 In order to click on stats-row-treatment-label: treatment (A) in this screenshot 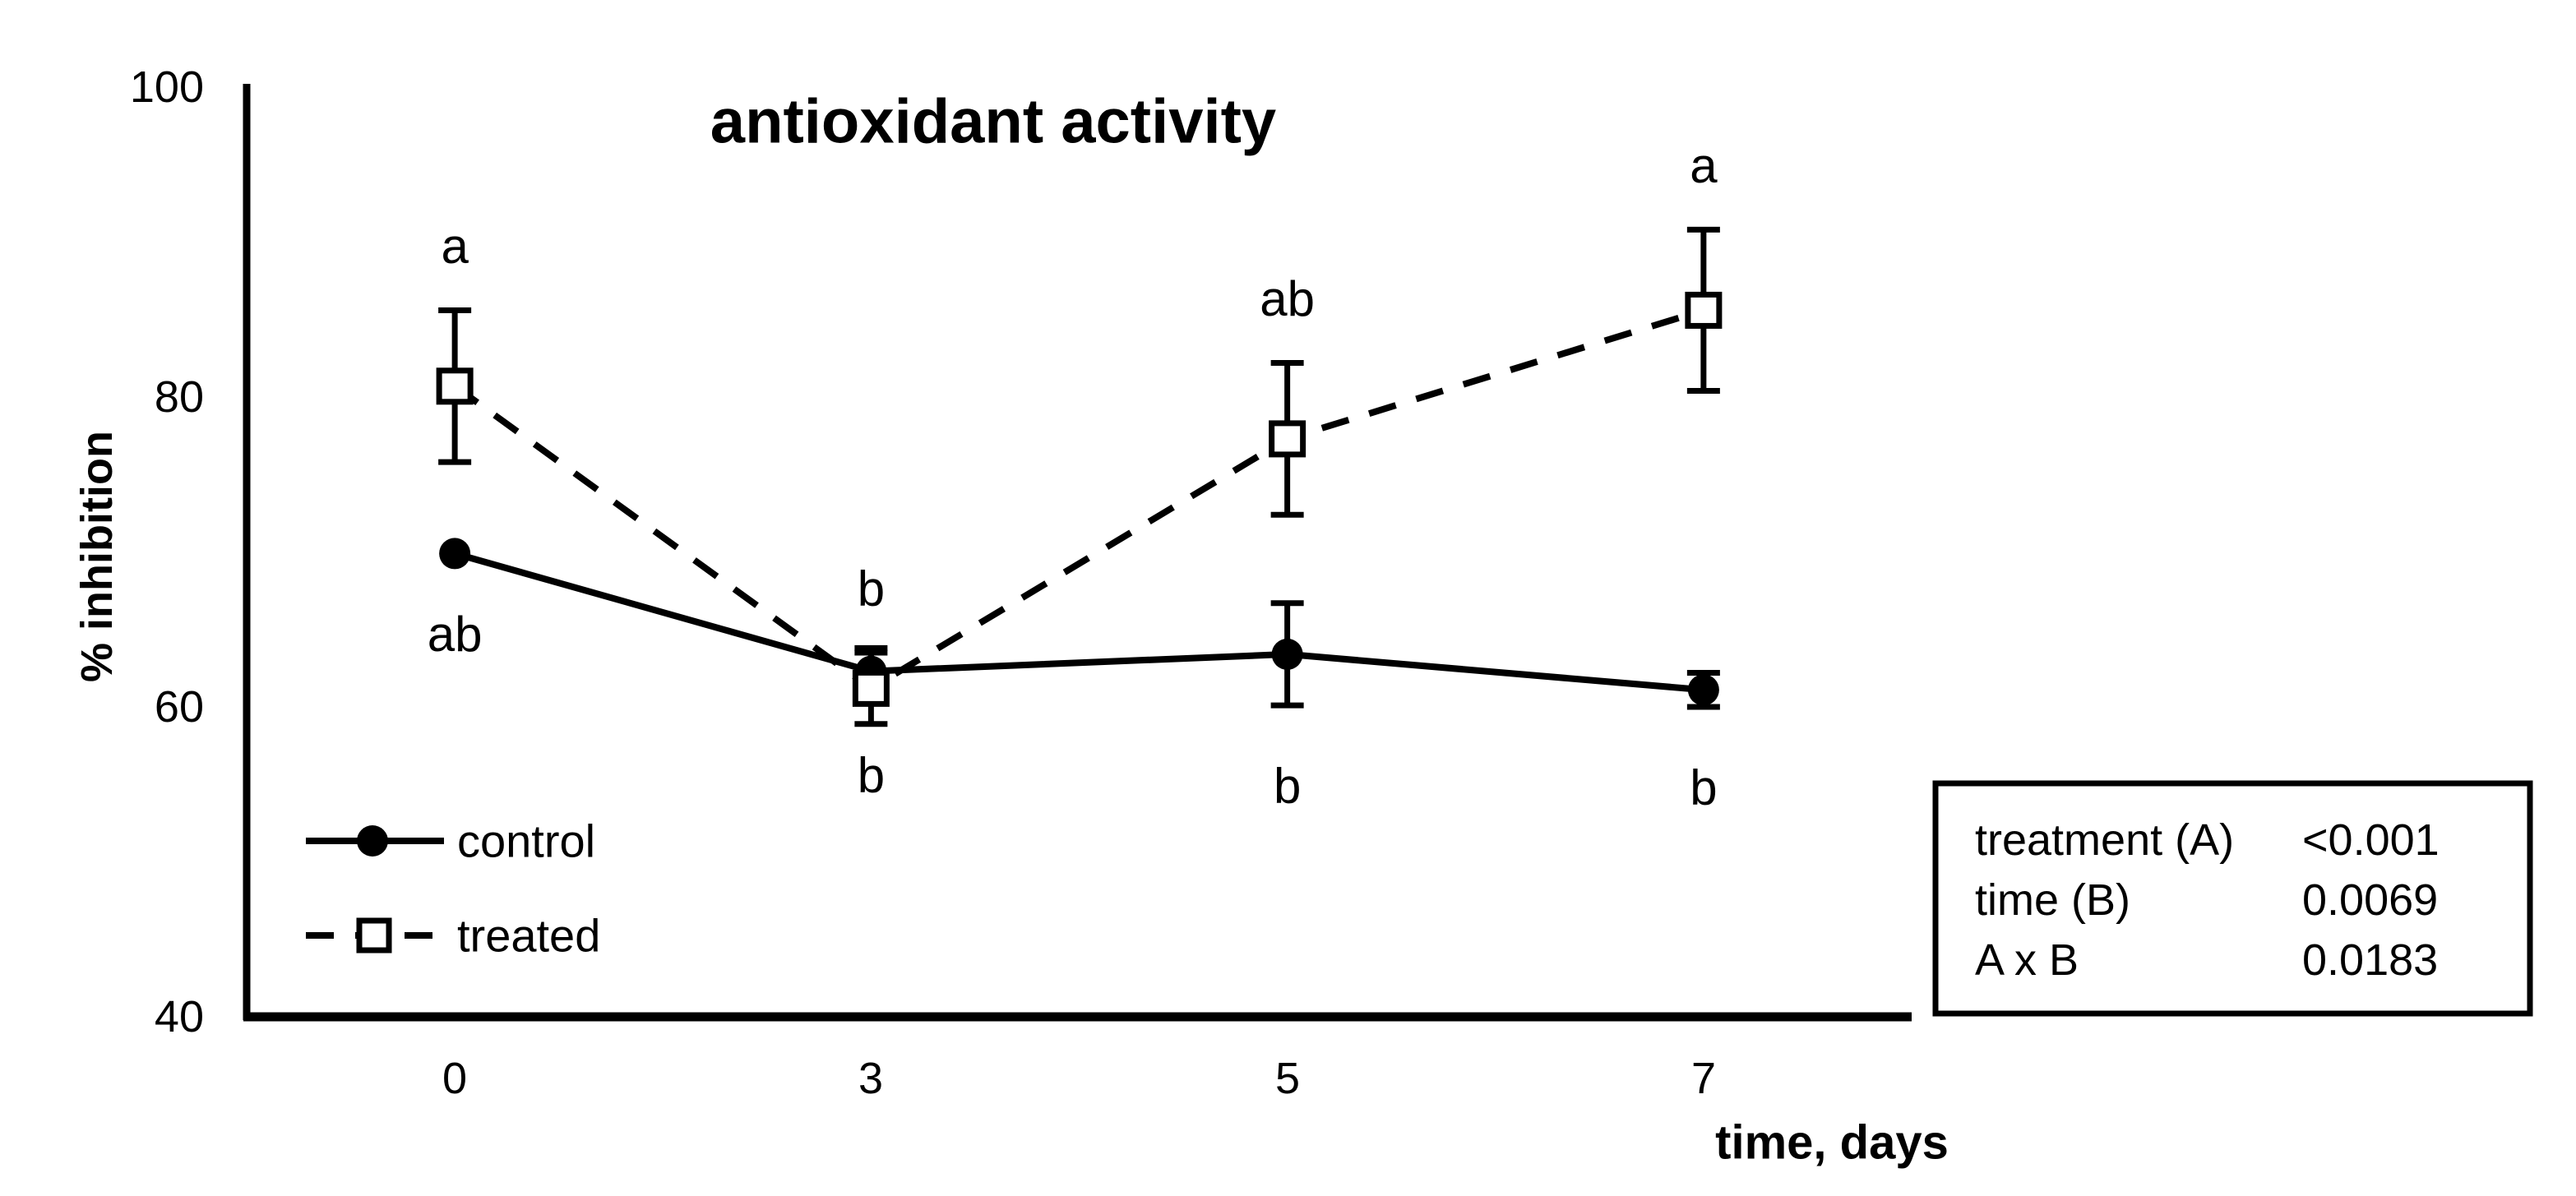, I will do `click(2104, 840)`.